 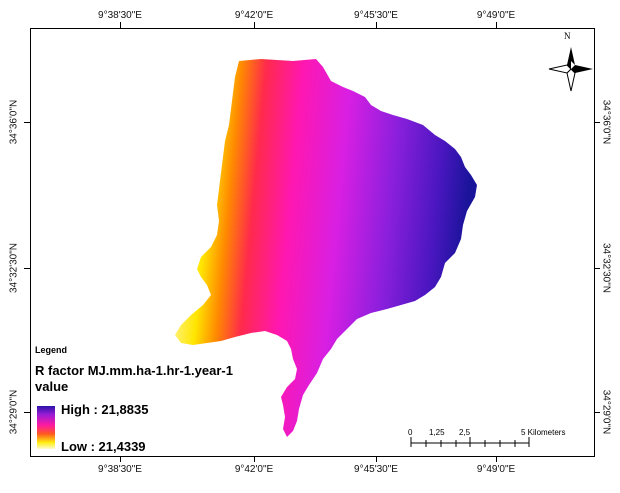 I want to click on legend-factor-label: R factor MJ.mm.ha-1.hr-1.year-1 value, so click(x=175, y=379).